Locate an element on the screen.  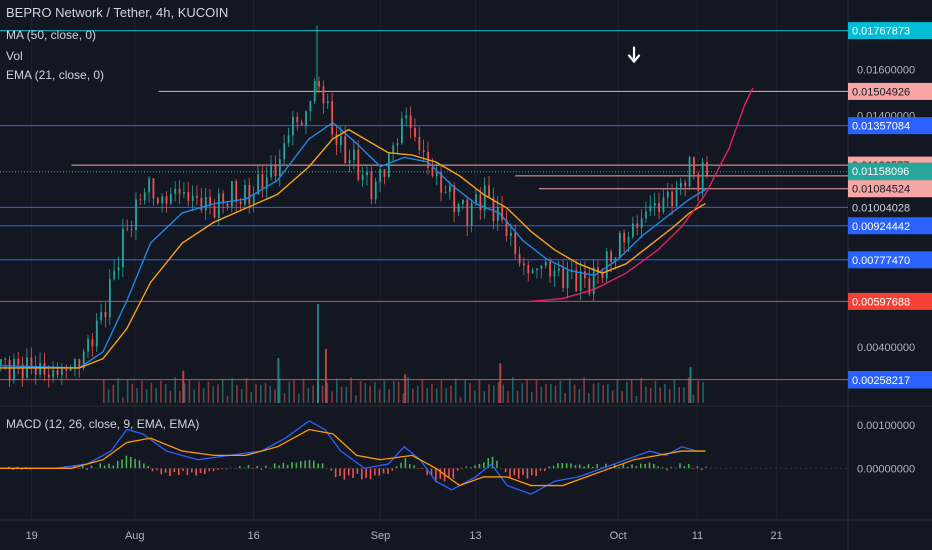
cup-arc-drawing is located at coordinates (642, 195).